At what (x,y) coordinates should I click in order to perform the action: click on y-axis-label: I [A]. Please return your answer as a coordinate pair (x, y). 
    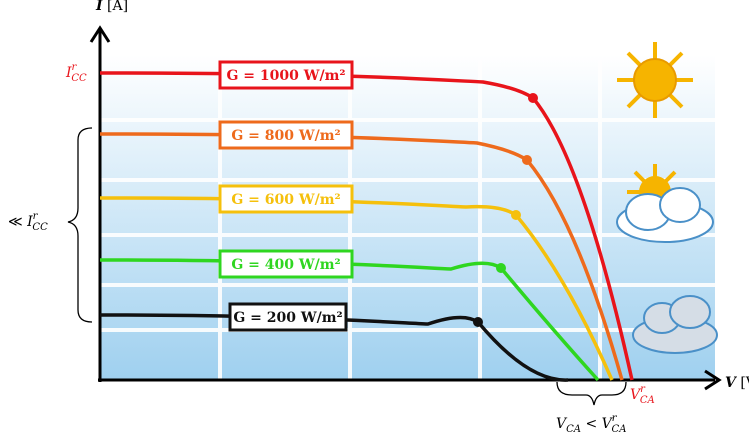
    Looking at the image, I should click on (111, 7).